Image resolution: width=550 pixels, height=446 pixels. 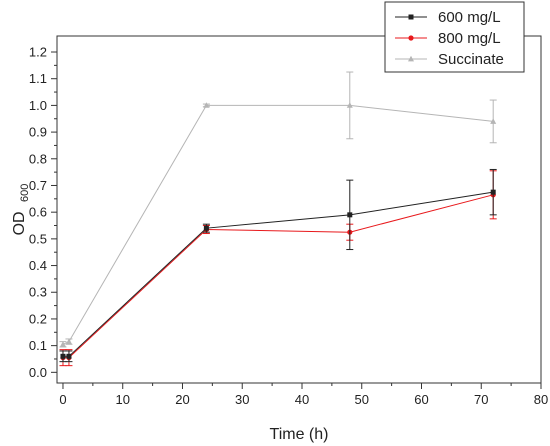 What do you see at coordinates (38, 318) in the screenshot?
I see `y-tick-label: 0.2` at bounding box center [38, 318].